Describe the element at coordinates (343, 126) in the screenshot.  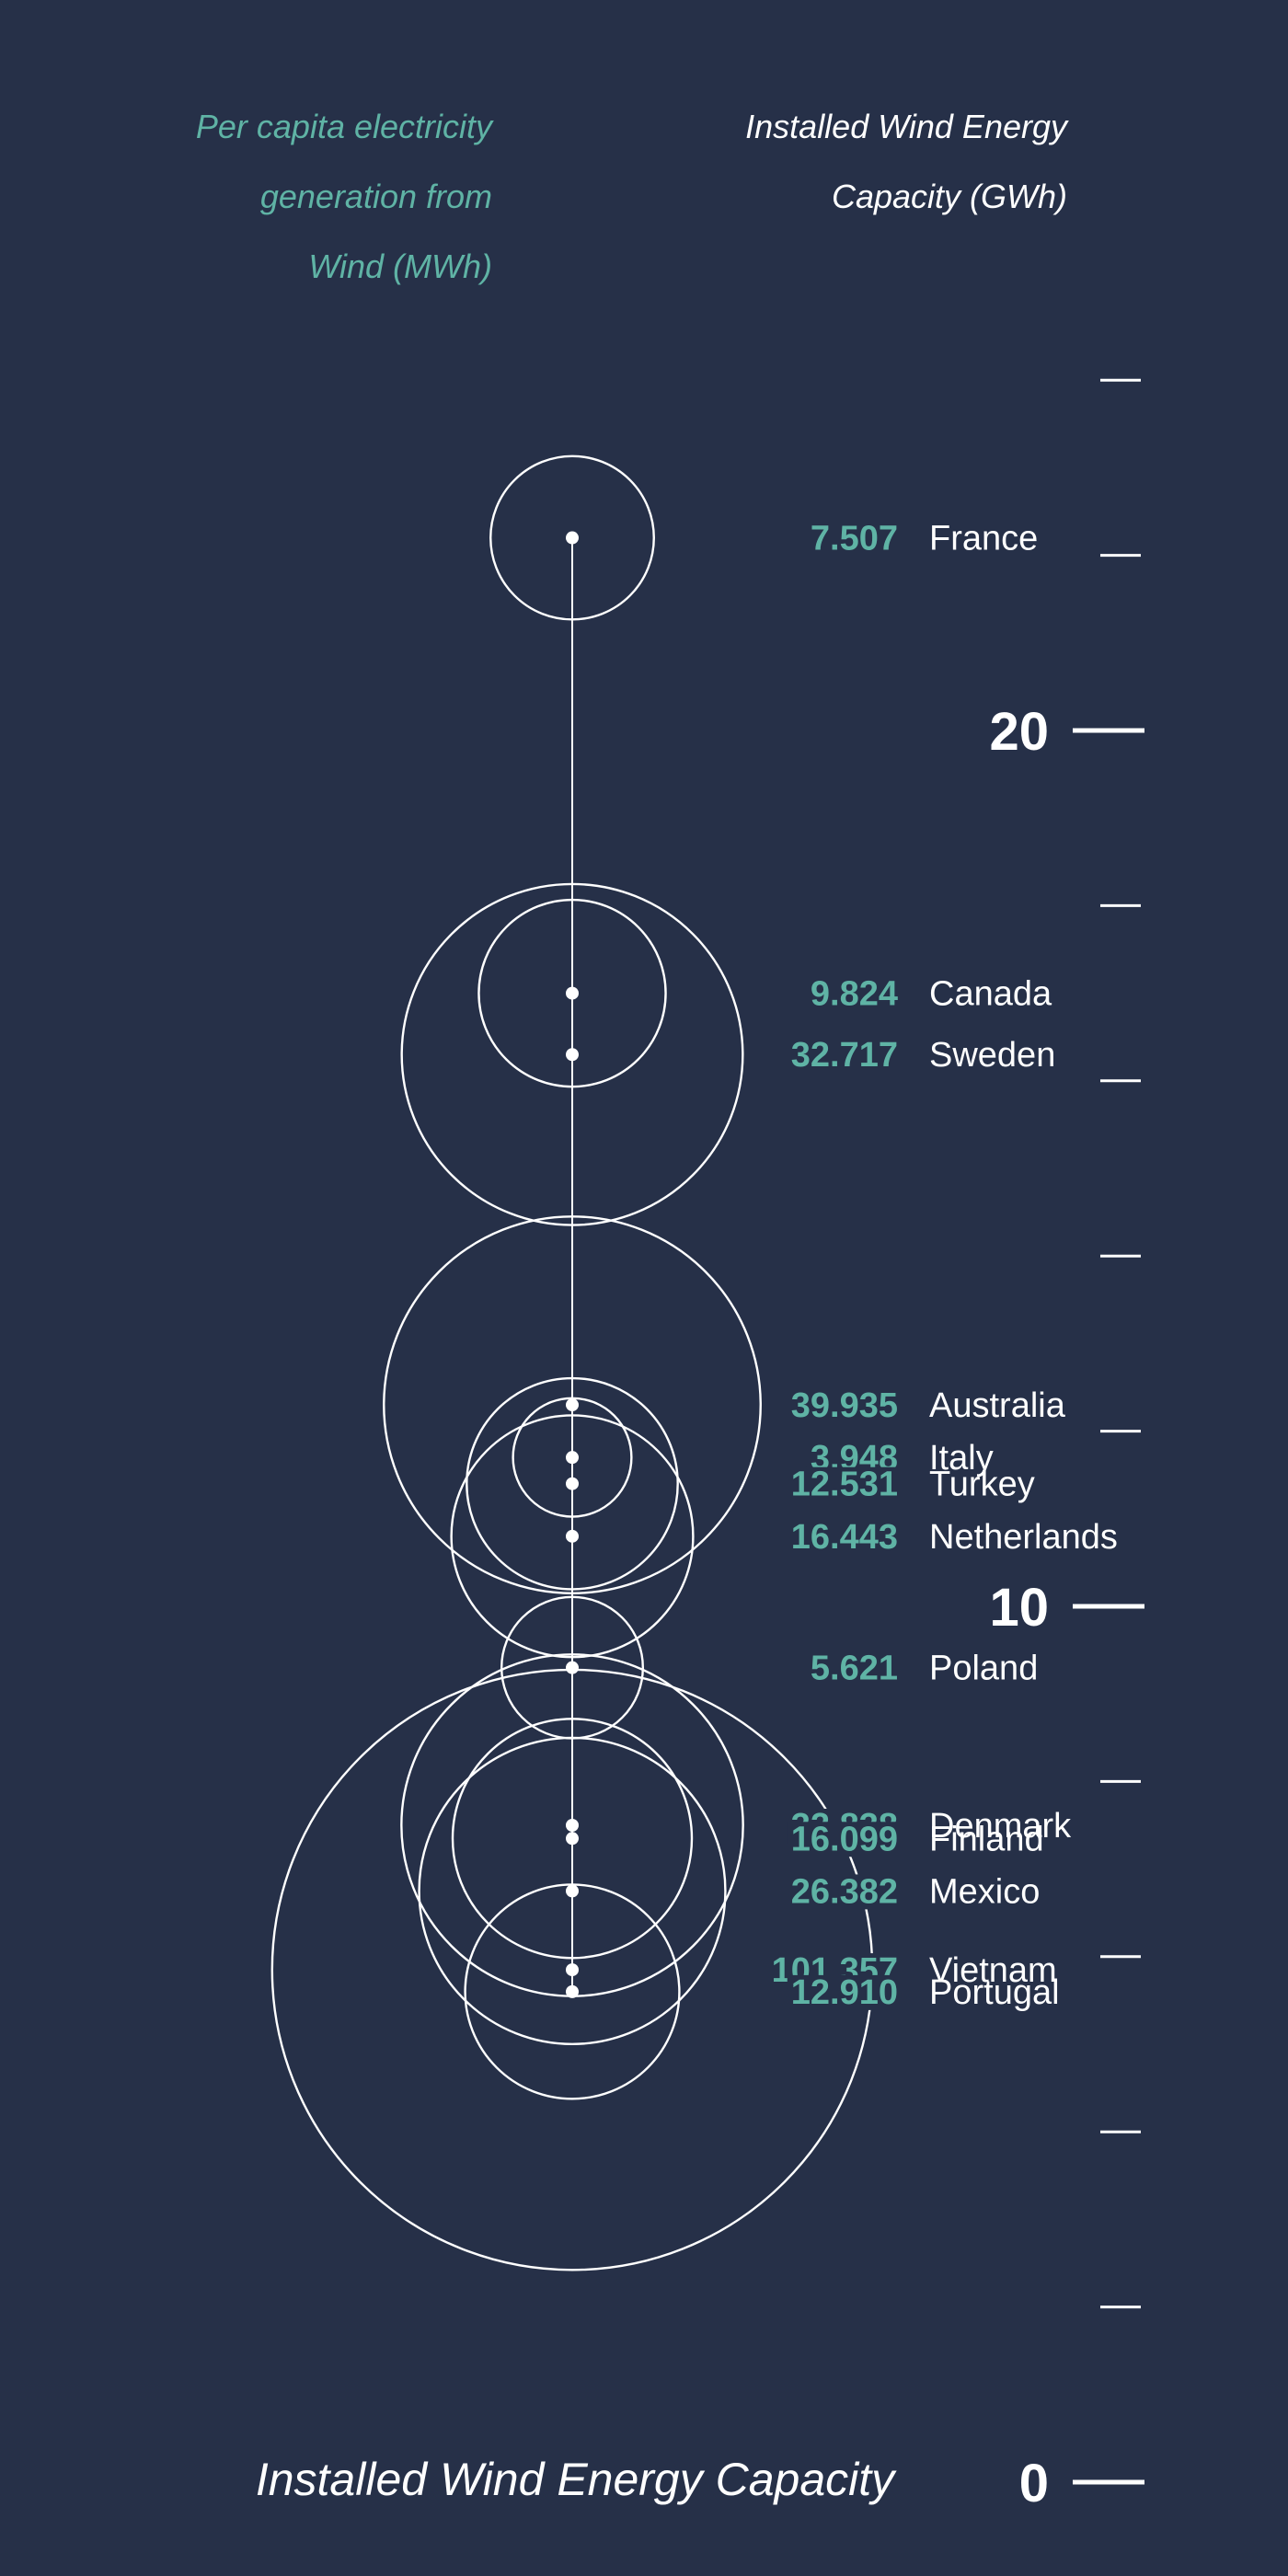
I see `left-header-line-1: Per capita electricity` at that location.